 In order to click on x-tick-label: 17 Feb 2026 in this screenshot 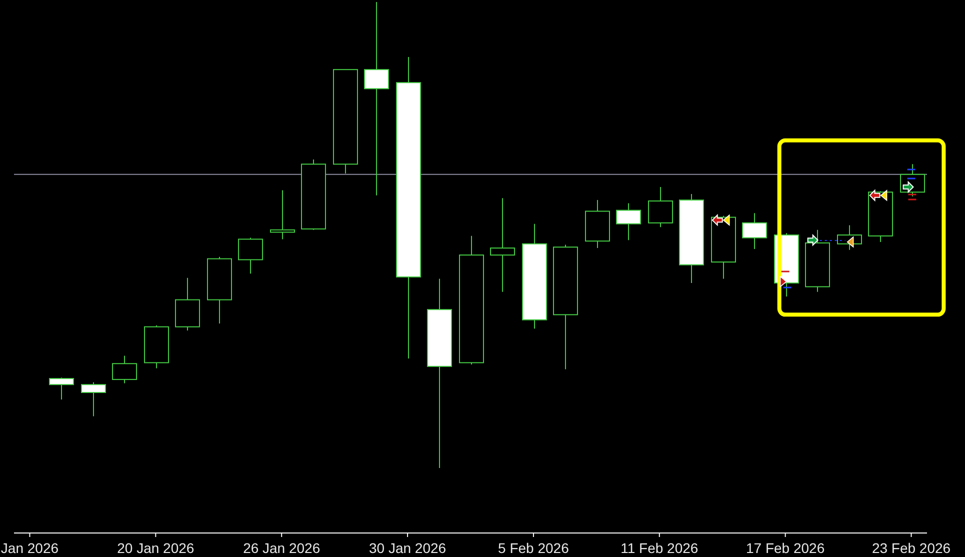, I will do `click(785, 548)`.